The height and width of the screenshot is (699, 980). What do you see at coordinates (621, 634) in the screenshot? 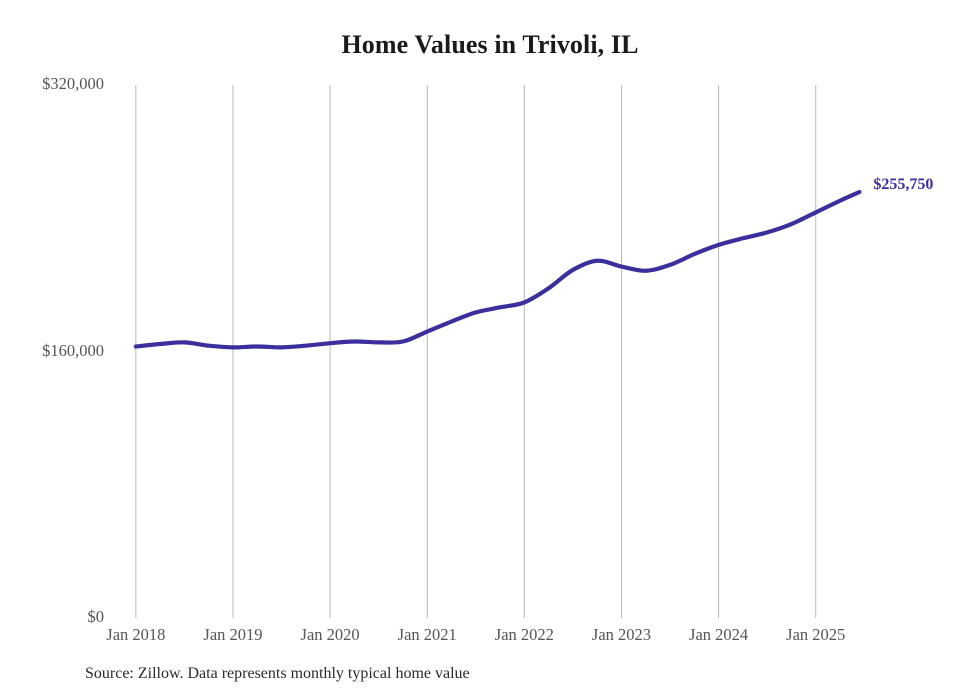
I see `x-axis-tick-label: Jan 2023` at bounding box center [621, 634].